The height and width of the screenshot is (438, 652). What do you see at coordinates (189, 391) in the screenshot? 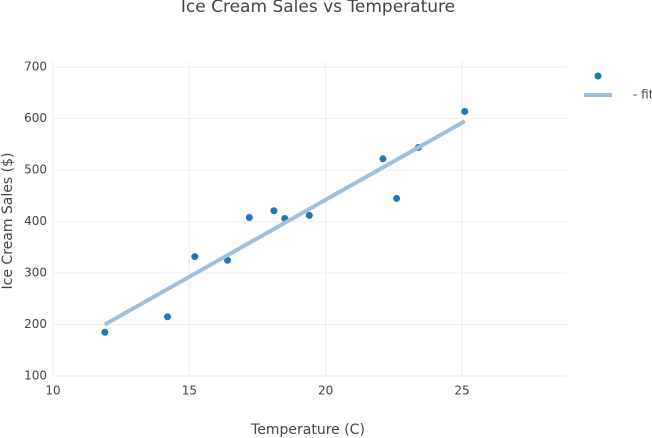
I see `x-tick-label: 15` at bounding box center [189, 391].